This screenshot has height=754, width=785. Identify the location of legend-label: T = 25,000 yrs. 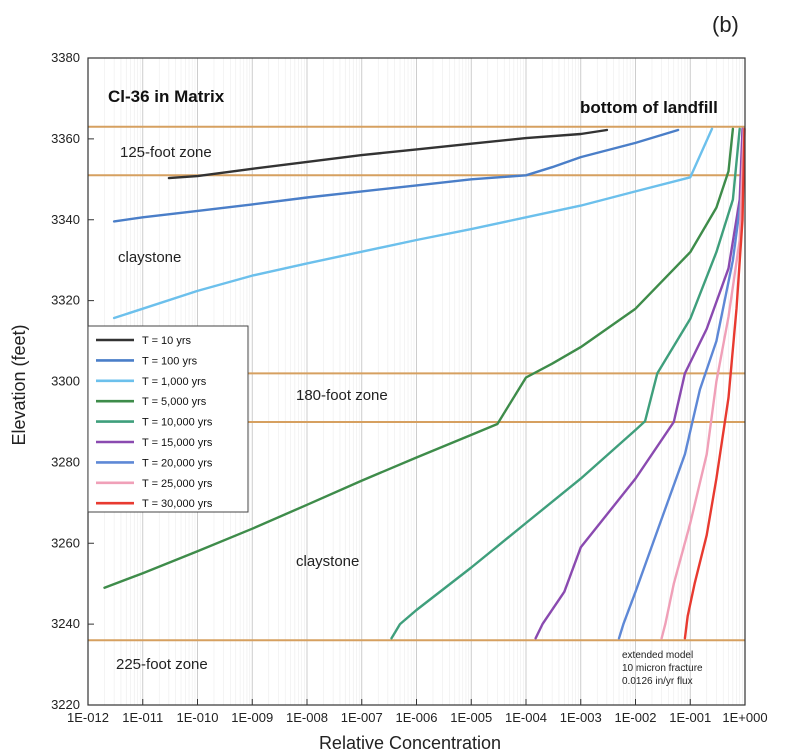
(177, 484).